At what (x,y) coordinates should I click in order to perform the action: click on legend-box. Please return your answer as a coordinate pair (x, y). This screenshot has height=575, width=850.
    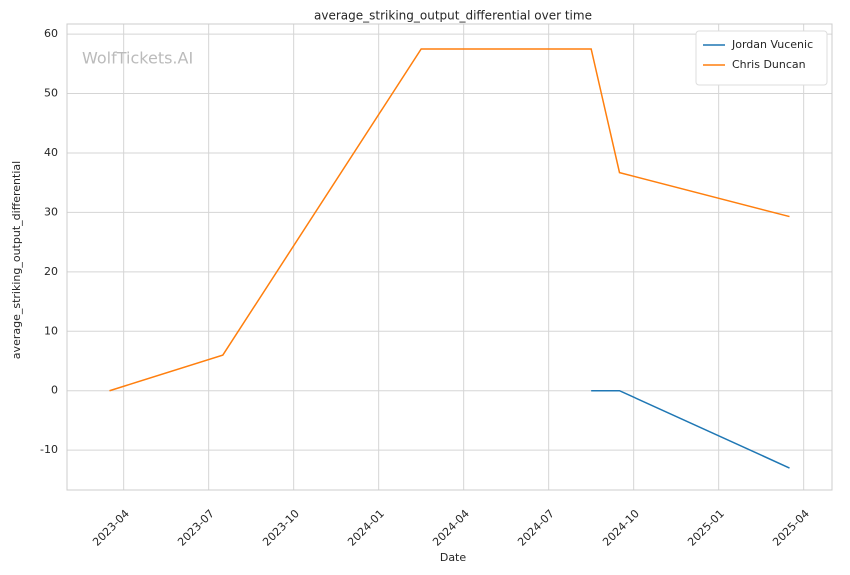
    Looking at the image, I should click on (761, 58).